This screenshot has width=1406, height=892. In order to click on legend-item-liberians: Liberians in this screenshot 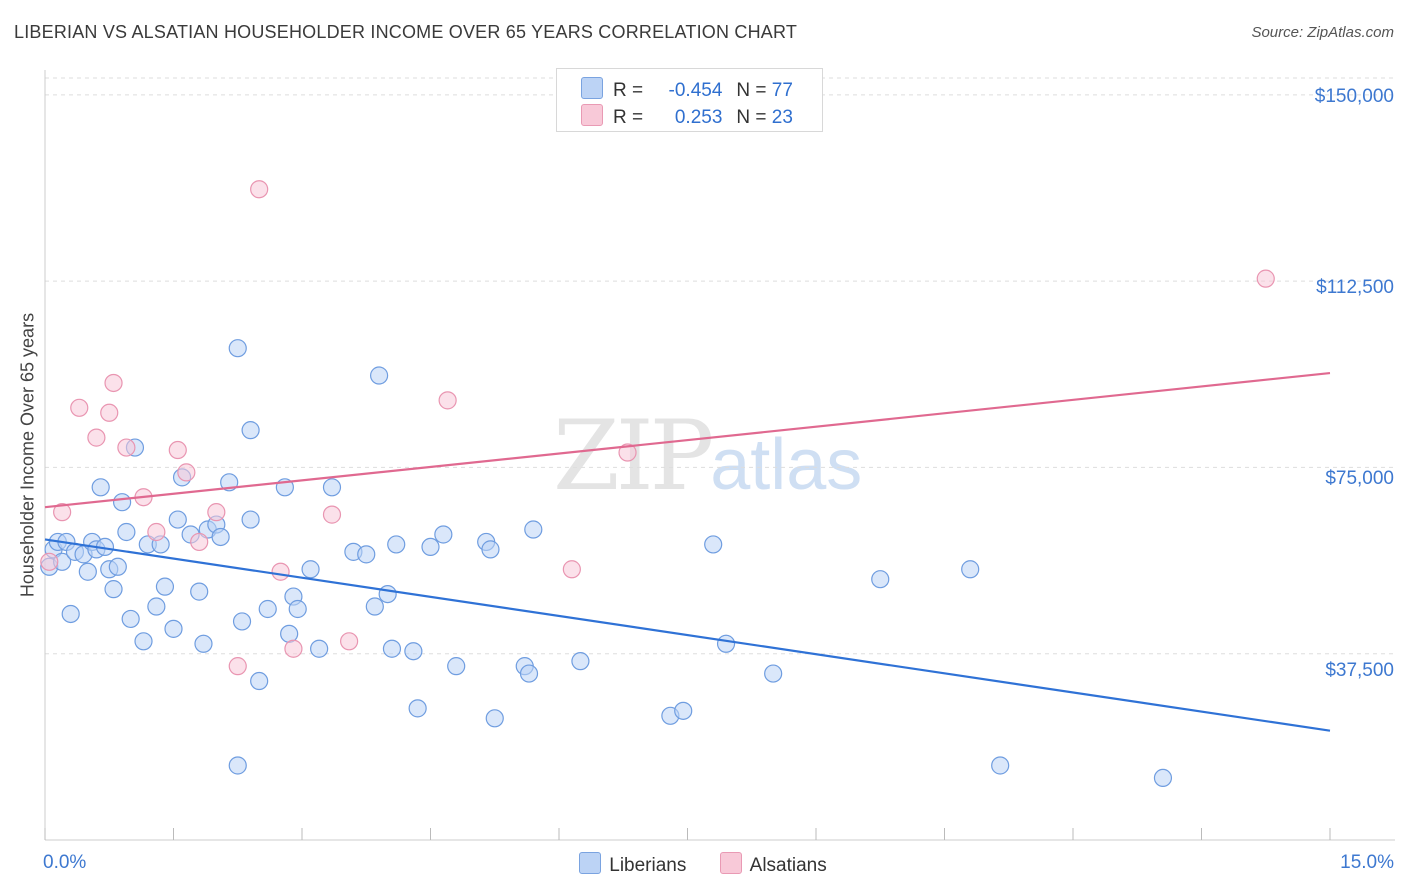, I will do `click(632, 864)`.